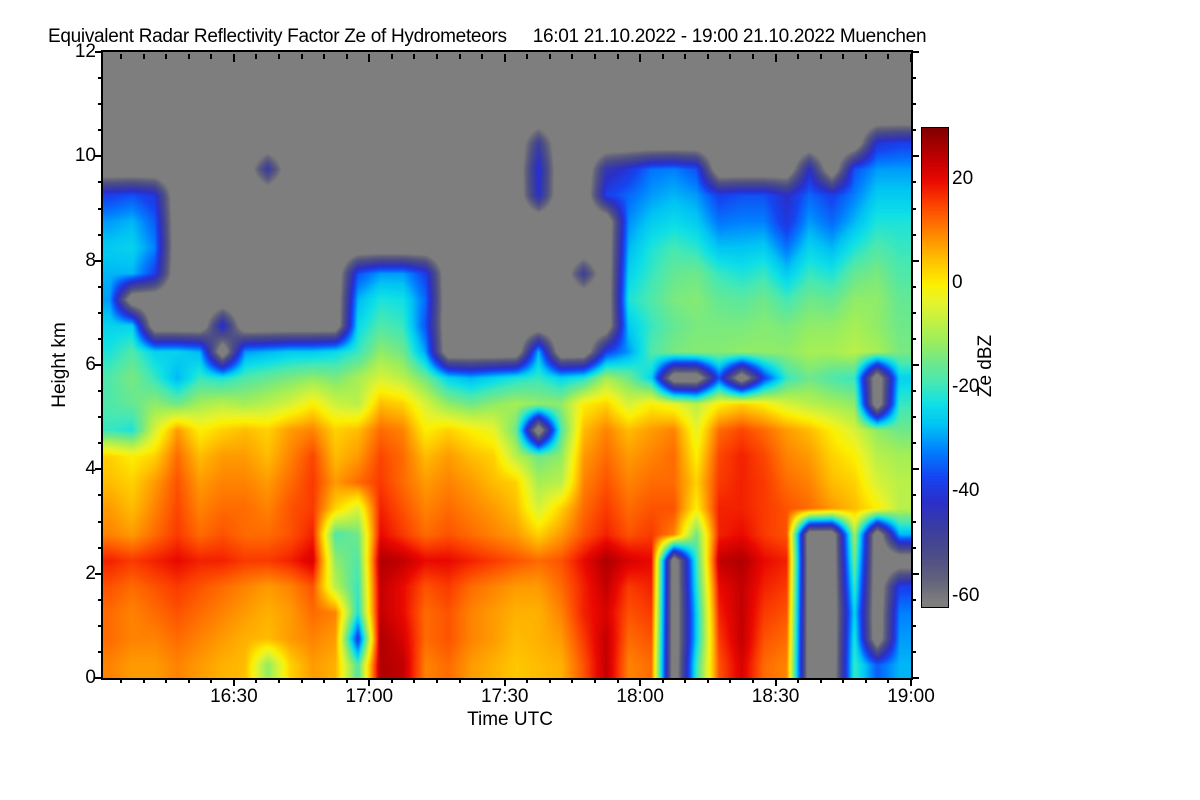  Describe the element at coordinates (90, 573) in the screenshot. I see `y-axis-tick-label: 2` at that location.